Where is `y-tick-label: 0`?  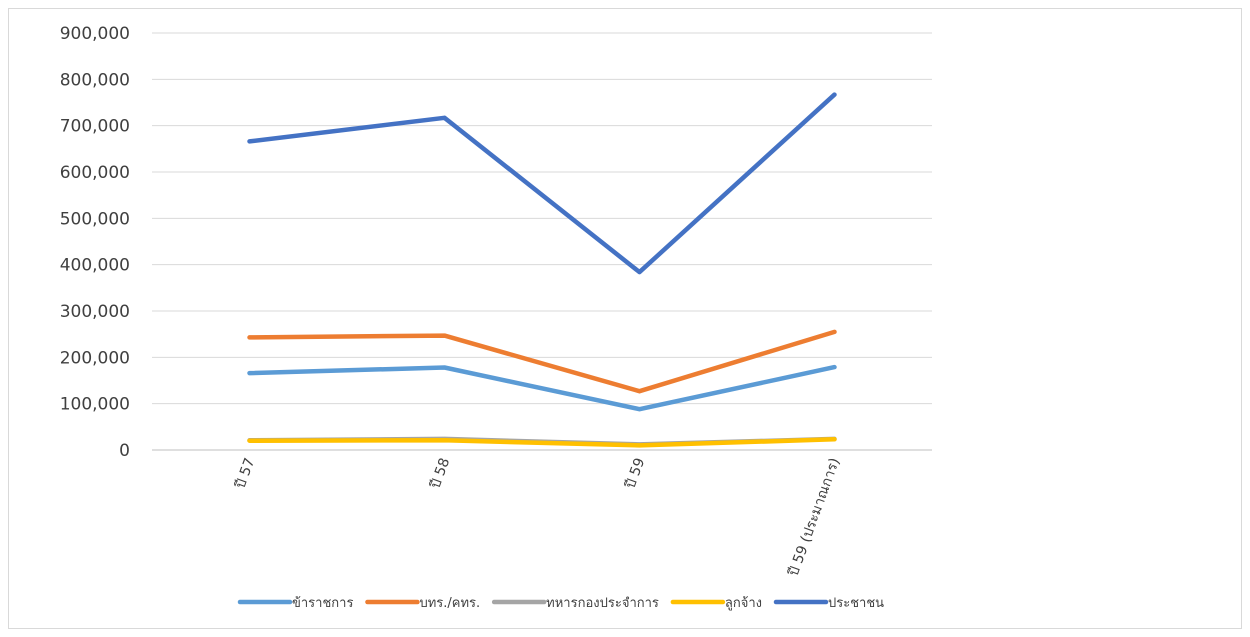
y-tick-label: 0 is located at coordinates (124, 451).